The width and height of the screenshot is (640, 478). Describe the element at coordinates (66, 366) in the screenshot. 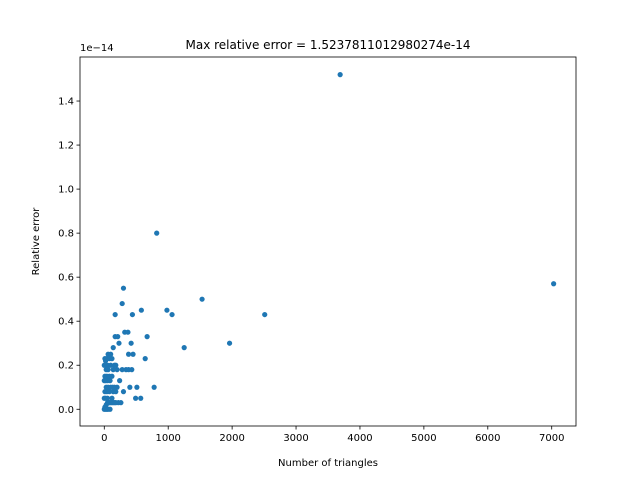

I see `y-tick-label: 0.2` at that location.